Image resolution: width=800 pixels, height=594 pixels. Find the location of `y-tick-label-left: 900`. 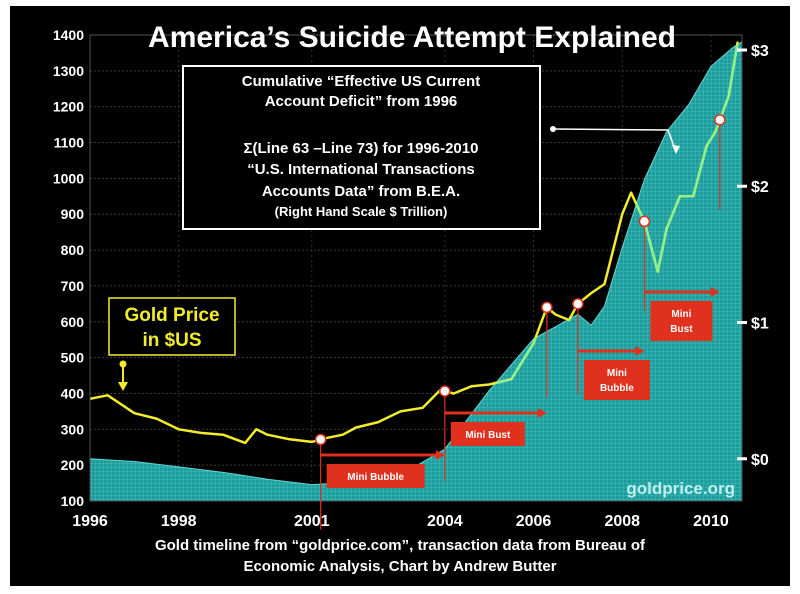

y-tick-label-left: 900 is located at coordinates (73, 214).